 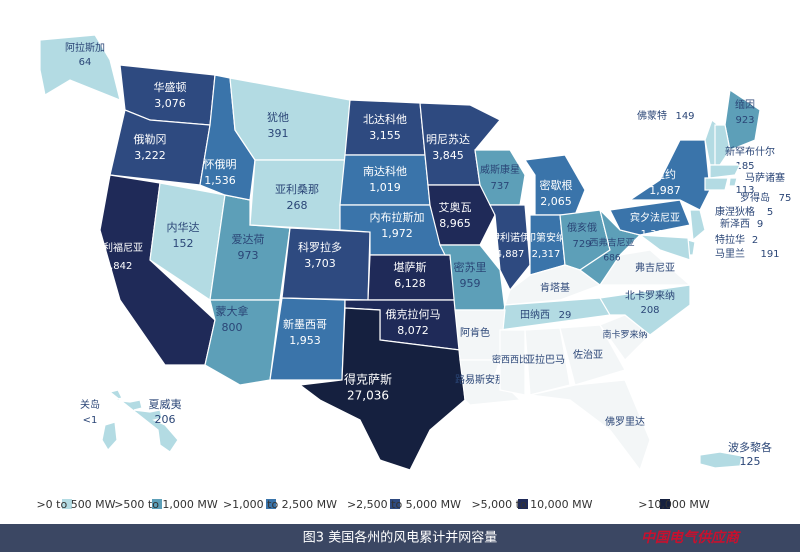 I want to click on legend-label: >500 to 1,000 MW, so click(x=166, y=504).